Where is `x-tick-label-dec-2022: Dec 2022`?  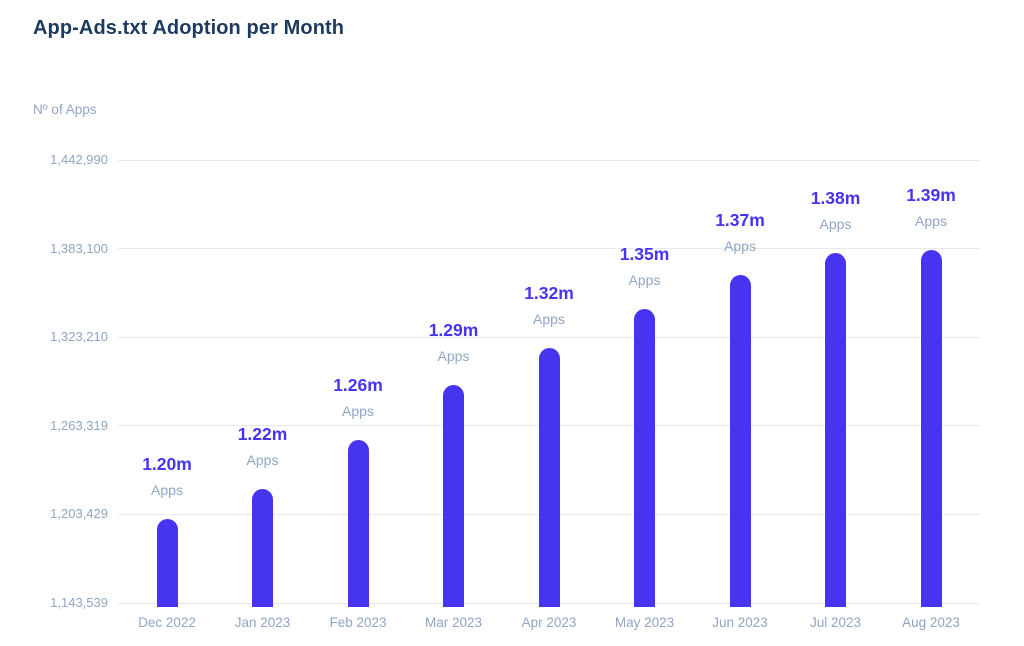 x-tick-label-dec-2022: Dec 2022 is located at coordinates (167, 622).